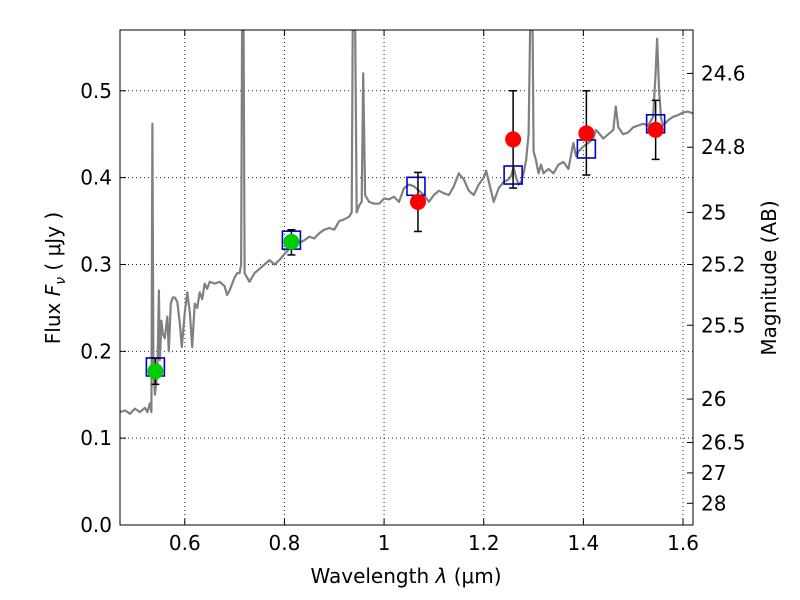  What do you see at coordinates (723, 73) in the screenshot?
I see `y2-tick-label: 24.6` at bounding box center [723, 73].